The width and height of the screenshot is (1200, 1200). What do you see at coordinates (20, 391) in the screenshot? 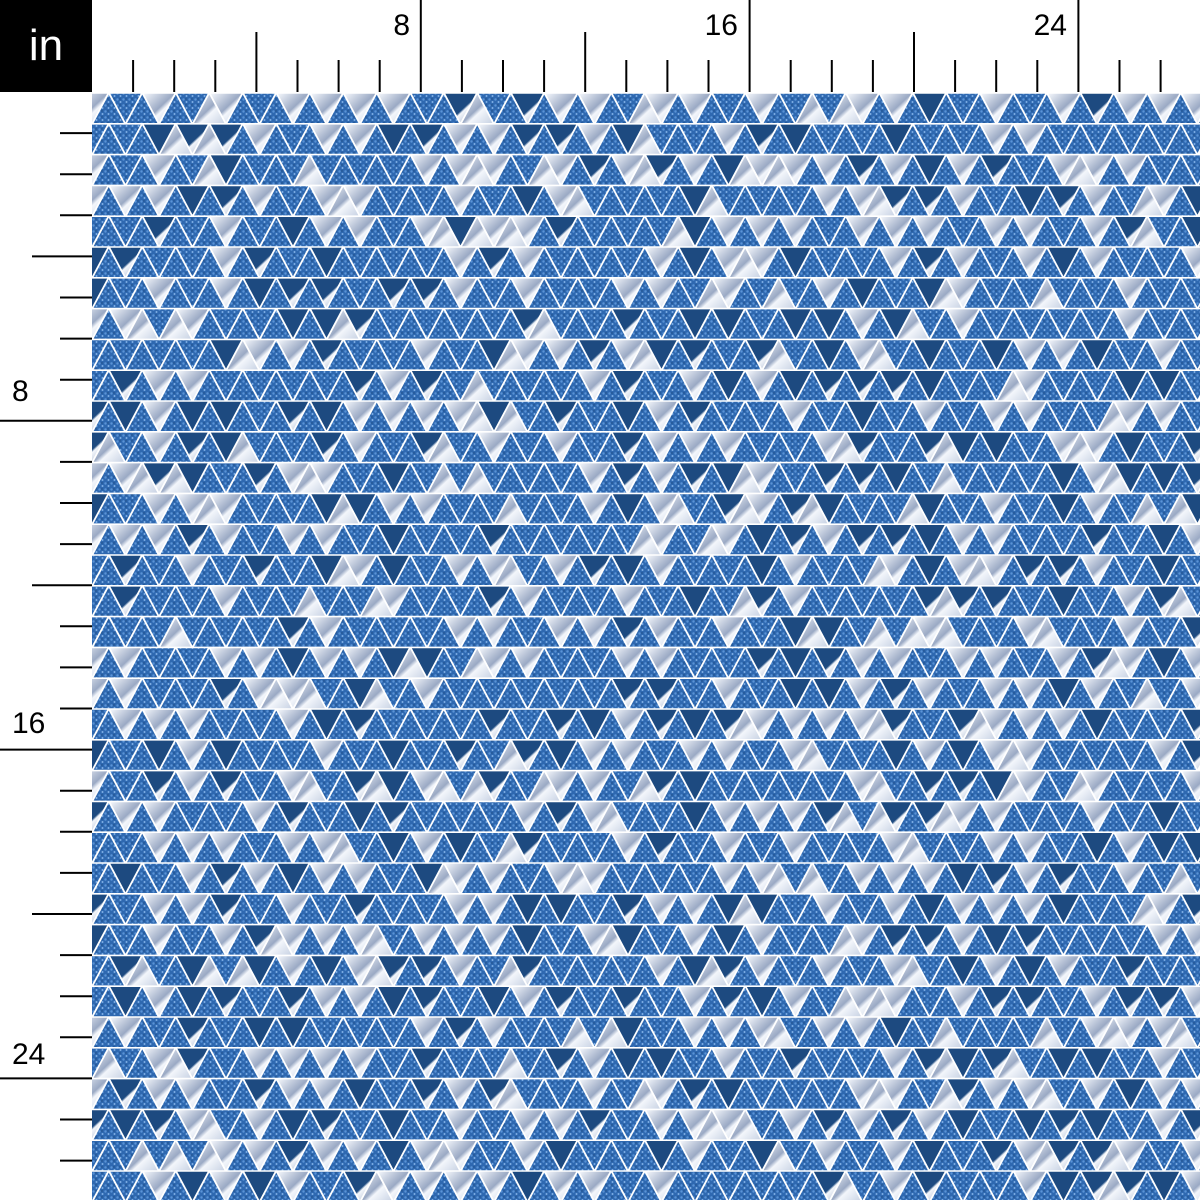
I see `left-label-8: 8` at bounding box center [20, 391].